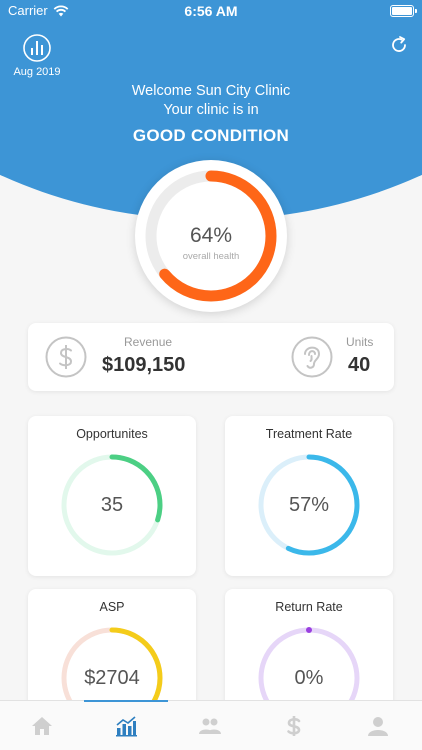 The width and height of the screenshot is (422, 750). I want to click on tab-revenue, so click(294, 725).